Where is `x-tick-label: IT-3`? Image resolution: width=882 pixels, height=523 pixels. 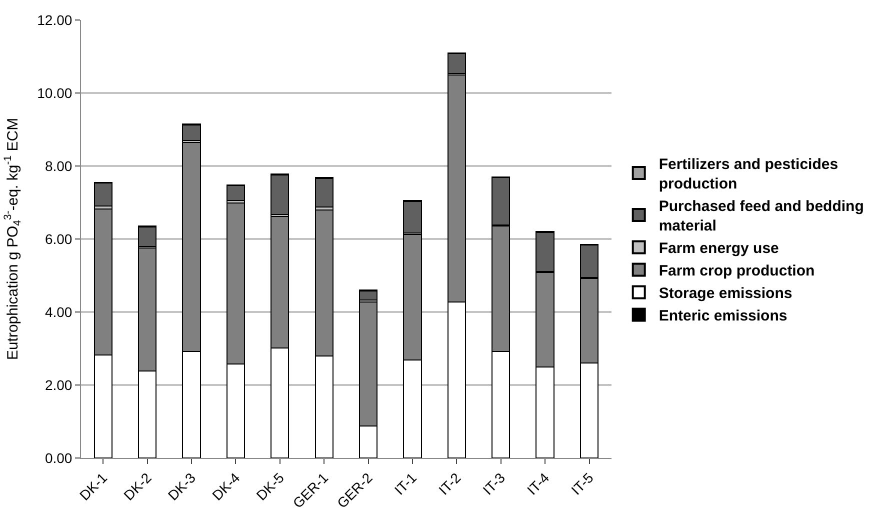
x-tick-label: IT-3 is located at coordinates (494, 483).